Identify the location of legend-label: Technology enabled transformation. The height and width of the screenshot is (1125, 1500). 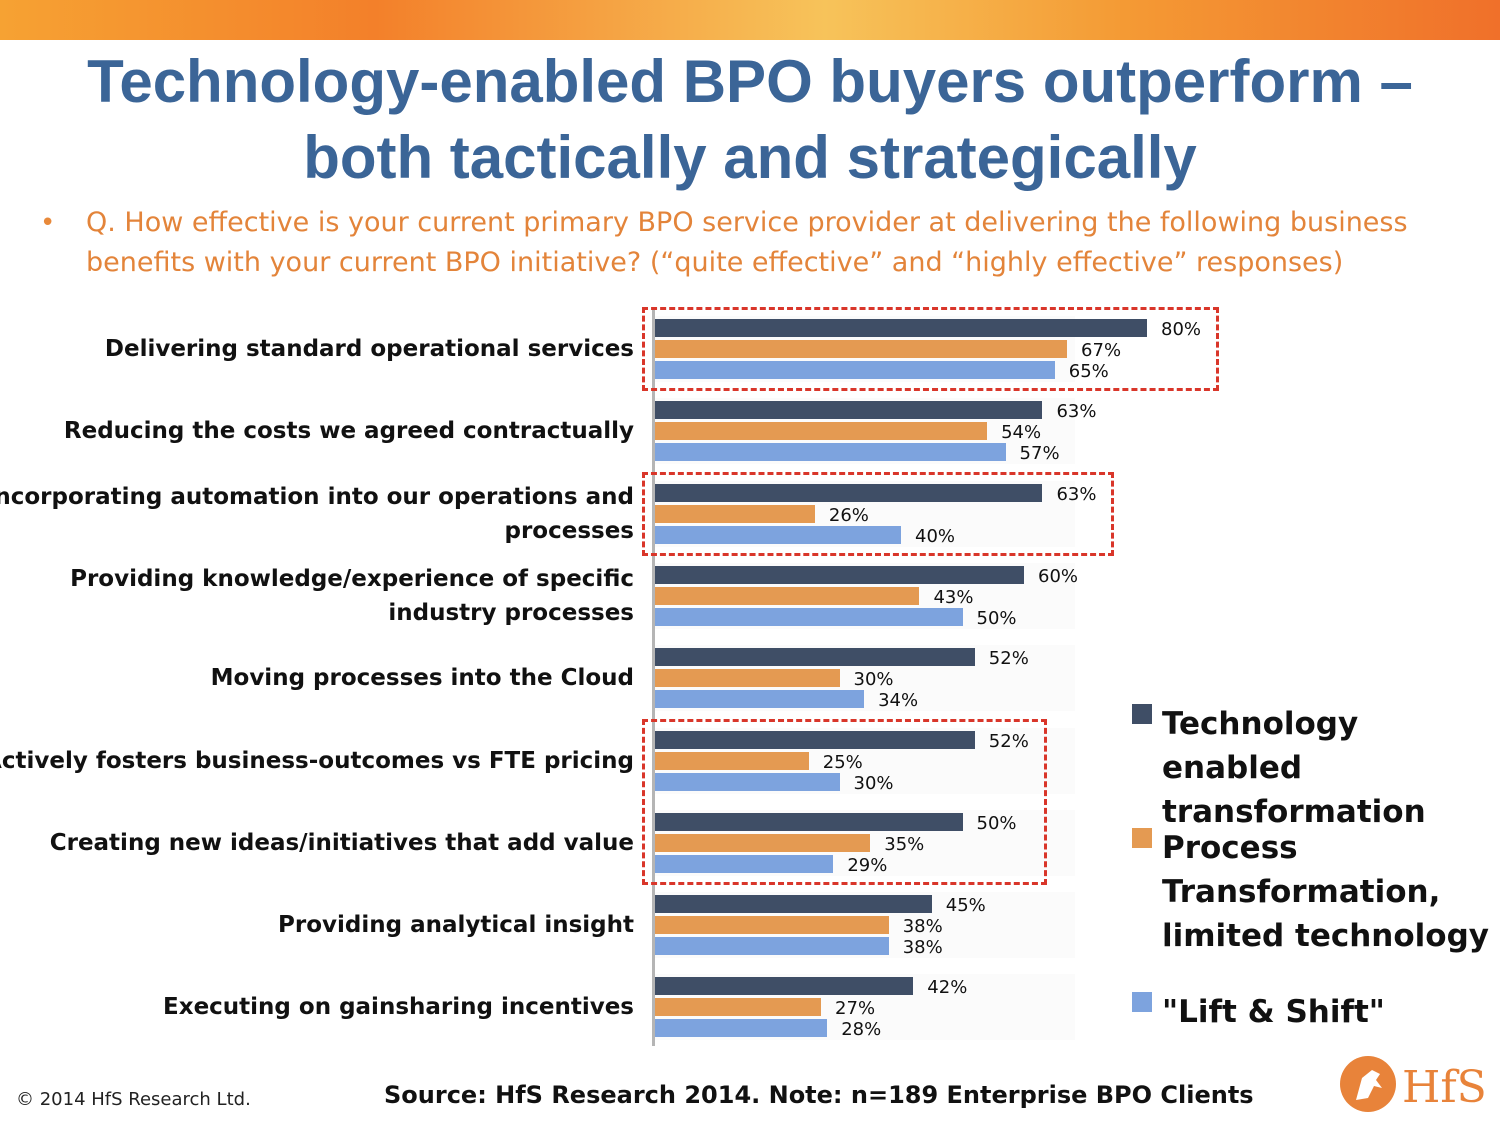
(1331, 768).